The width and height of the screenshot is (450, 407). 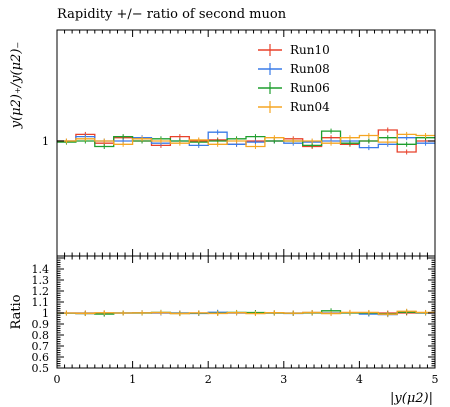 What do you see at coordinates (16, 311) in the screenshot?
I see `ratio-y-axis-label: Ratio` at bounding box center [16, 311].